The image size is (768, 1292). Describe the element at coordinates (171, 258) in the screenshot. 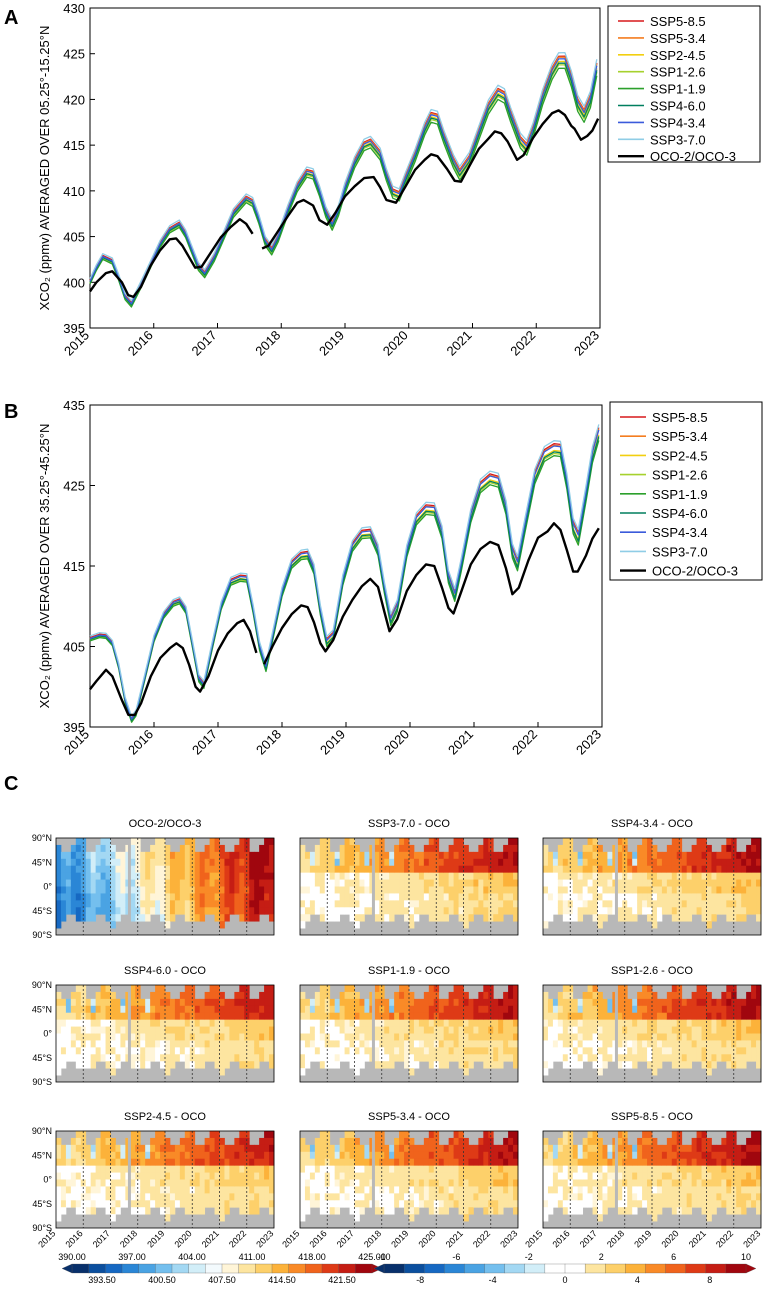

I see `oco-observation-line` at that location.